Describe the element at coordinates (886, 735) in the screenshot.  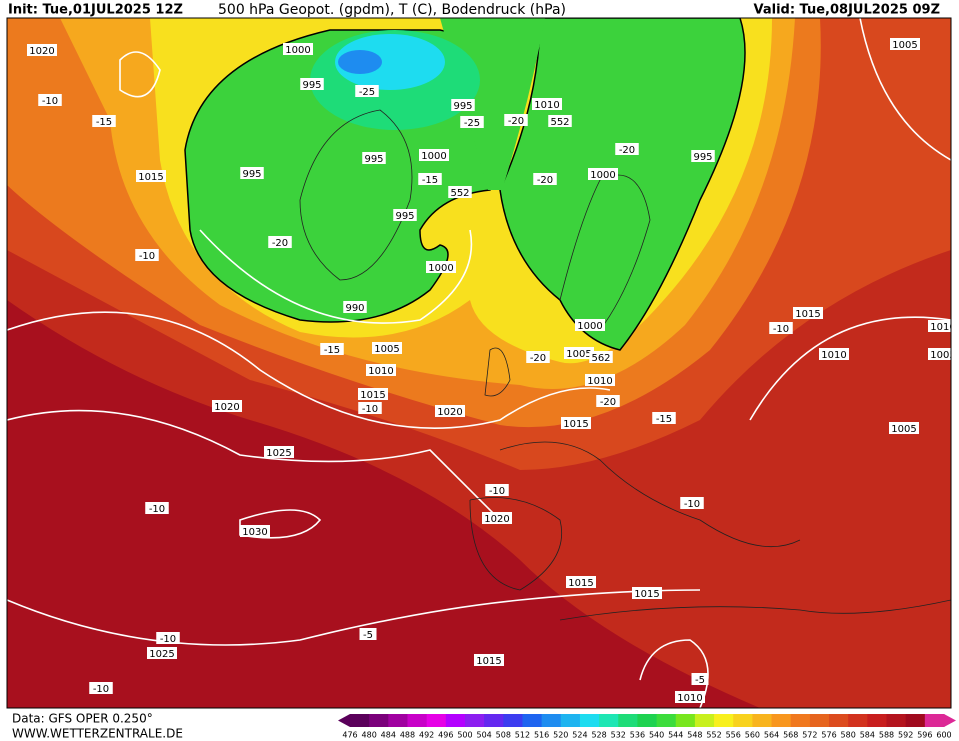
I see `colorbar-label: 588` at that location.